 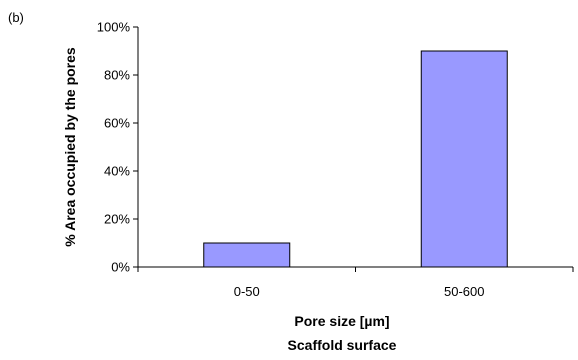 I want to click on x-axis-title: Pore size [µm], so click(x=341, y=321).